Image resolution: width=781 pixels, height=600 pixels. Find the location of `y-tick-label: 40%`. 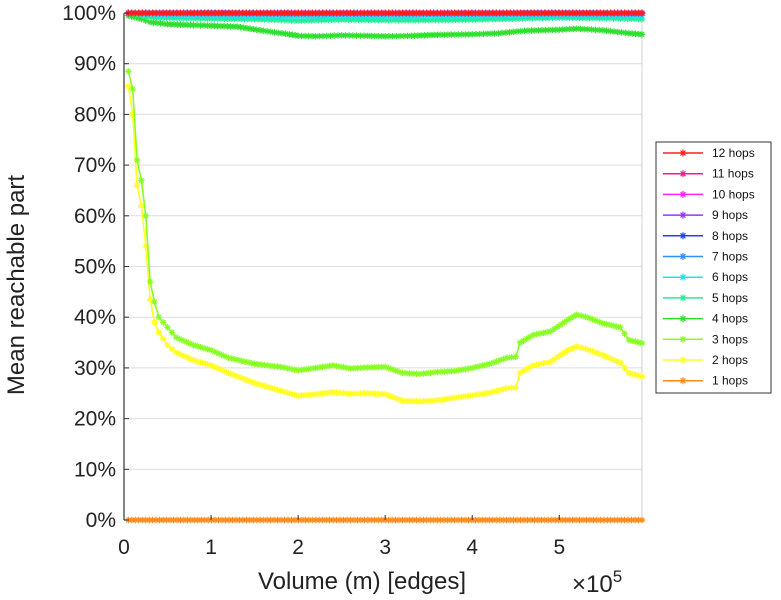

y-tick-label: 40% is located at coordinates (95, 317).